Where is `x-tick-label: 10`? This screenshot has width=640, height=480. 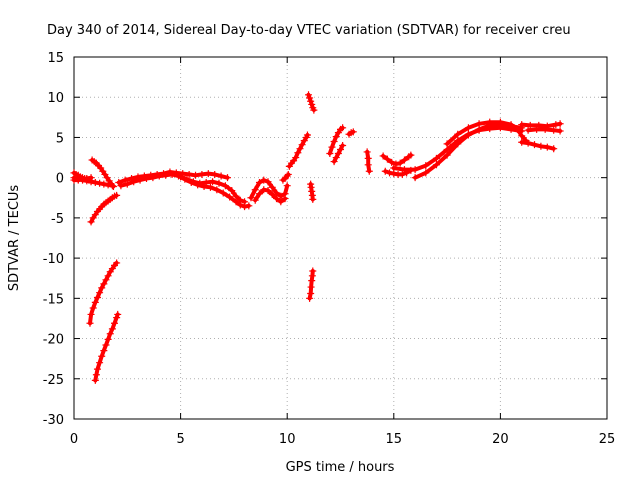 x-tick-label: 10 is located at coordinates (287, 439).